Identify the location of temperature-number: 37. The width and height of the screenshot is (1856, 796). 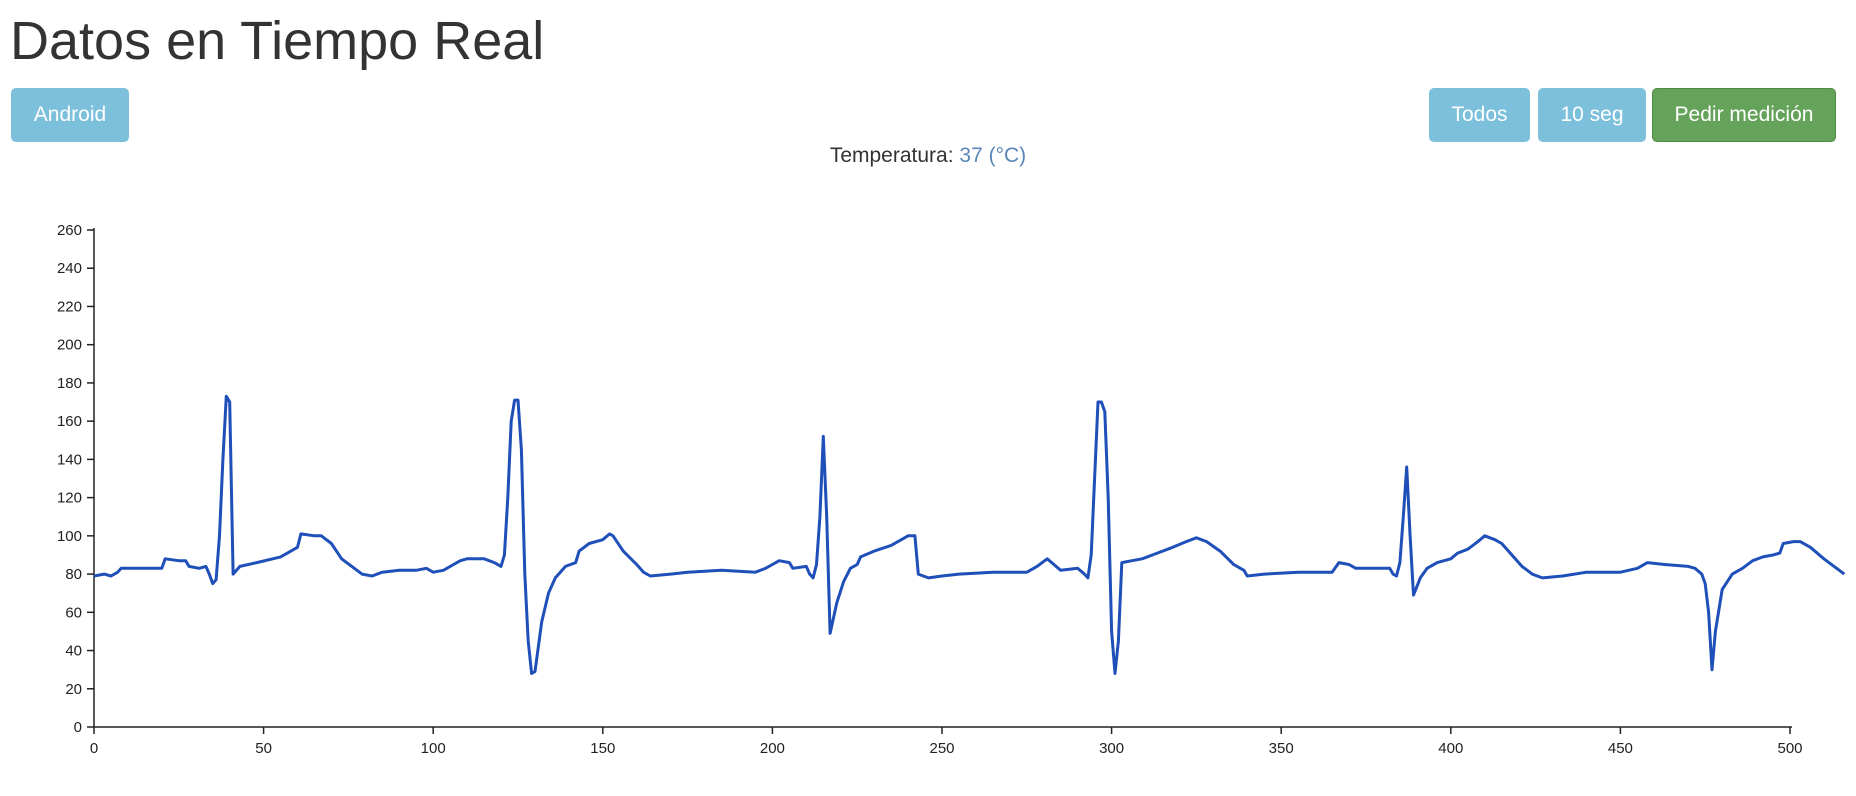
(971, 155).